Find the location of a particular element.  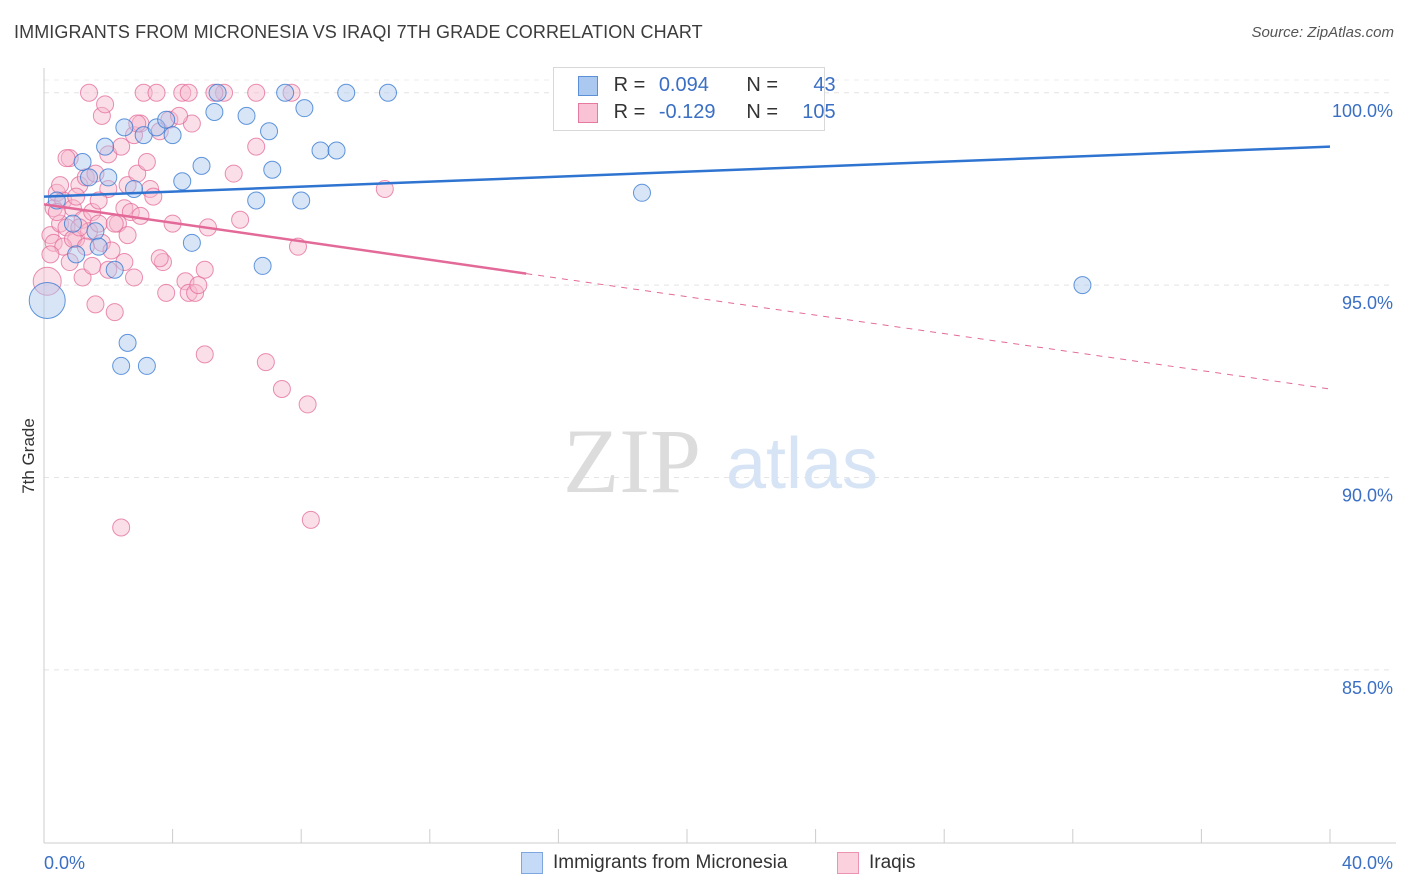

bottom-legend-iraqis: Iraqis is located at coordinates (876, 863).